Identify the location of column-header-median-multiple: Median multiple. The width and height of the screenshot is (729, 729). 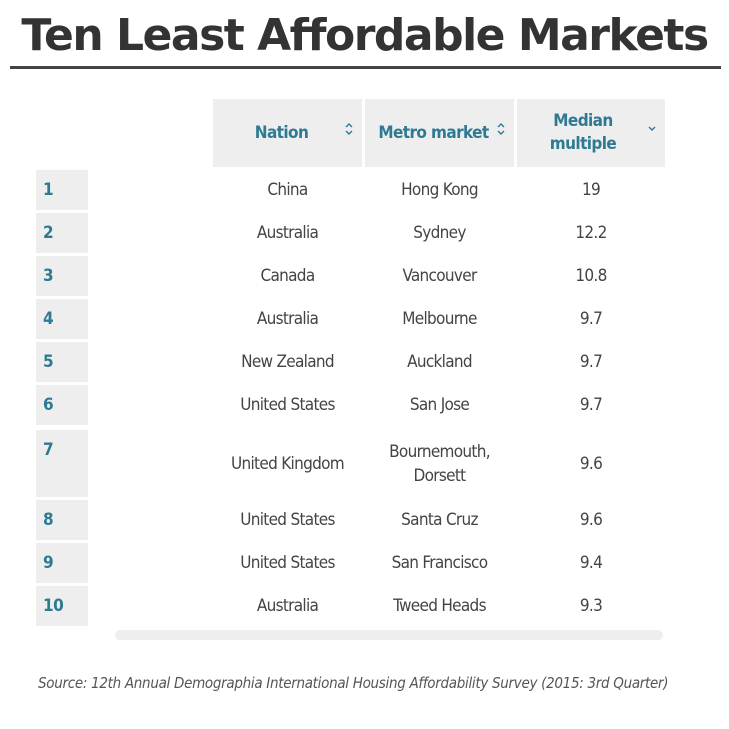
(591, 133).